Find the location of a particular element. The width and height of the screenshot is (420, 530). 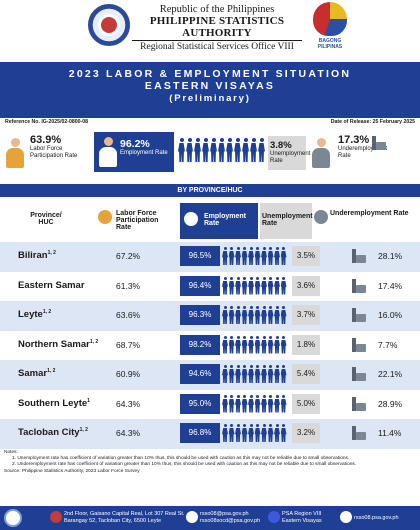

employee-icon is located at coordinates (108, 152).